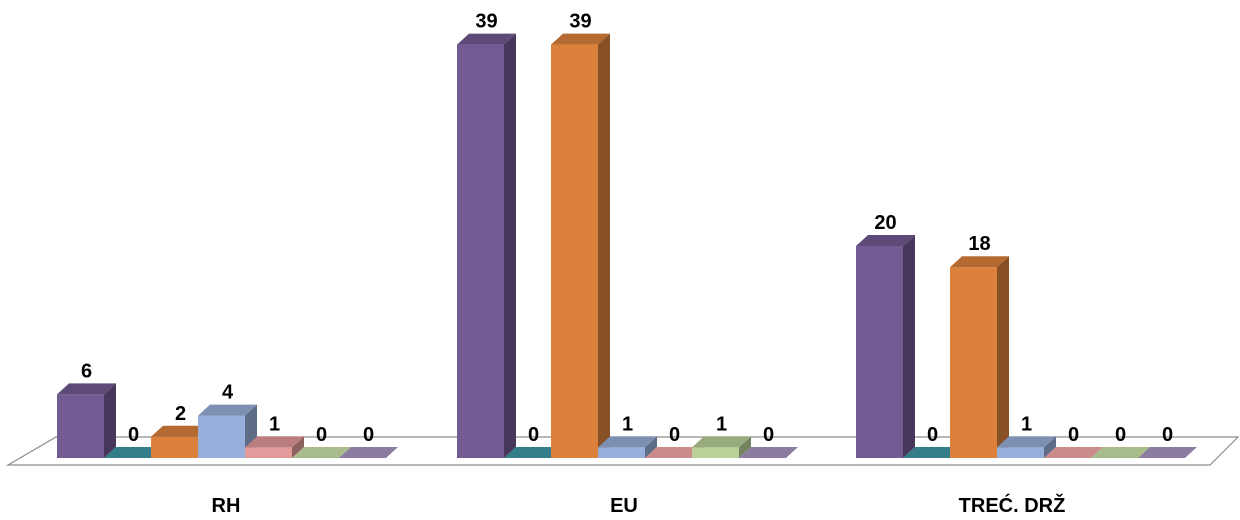 This screenshot has width=1240, height=520. I want to click on bar-eu-s6, so click(721, 447).